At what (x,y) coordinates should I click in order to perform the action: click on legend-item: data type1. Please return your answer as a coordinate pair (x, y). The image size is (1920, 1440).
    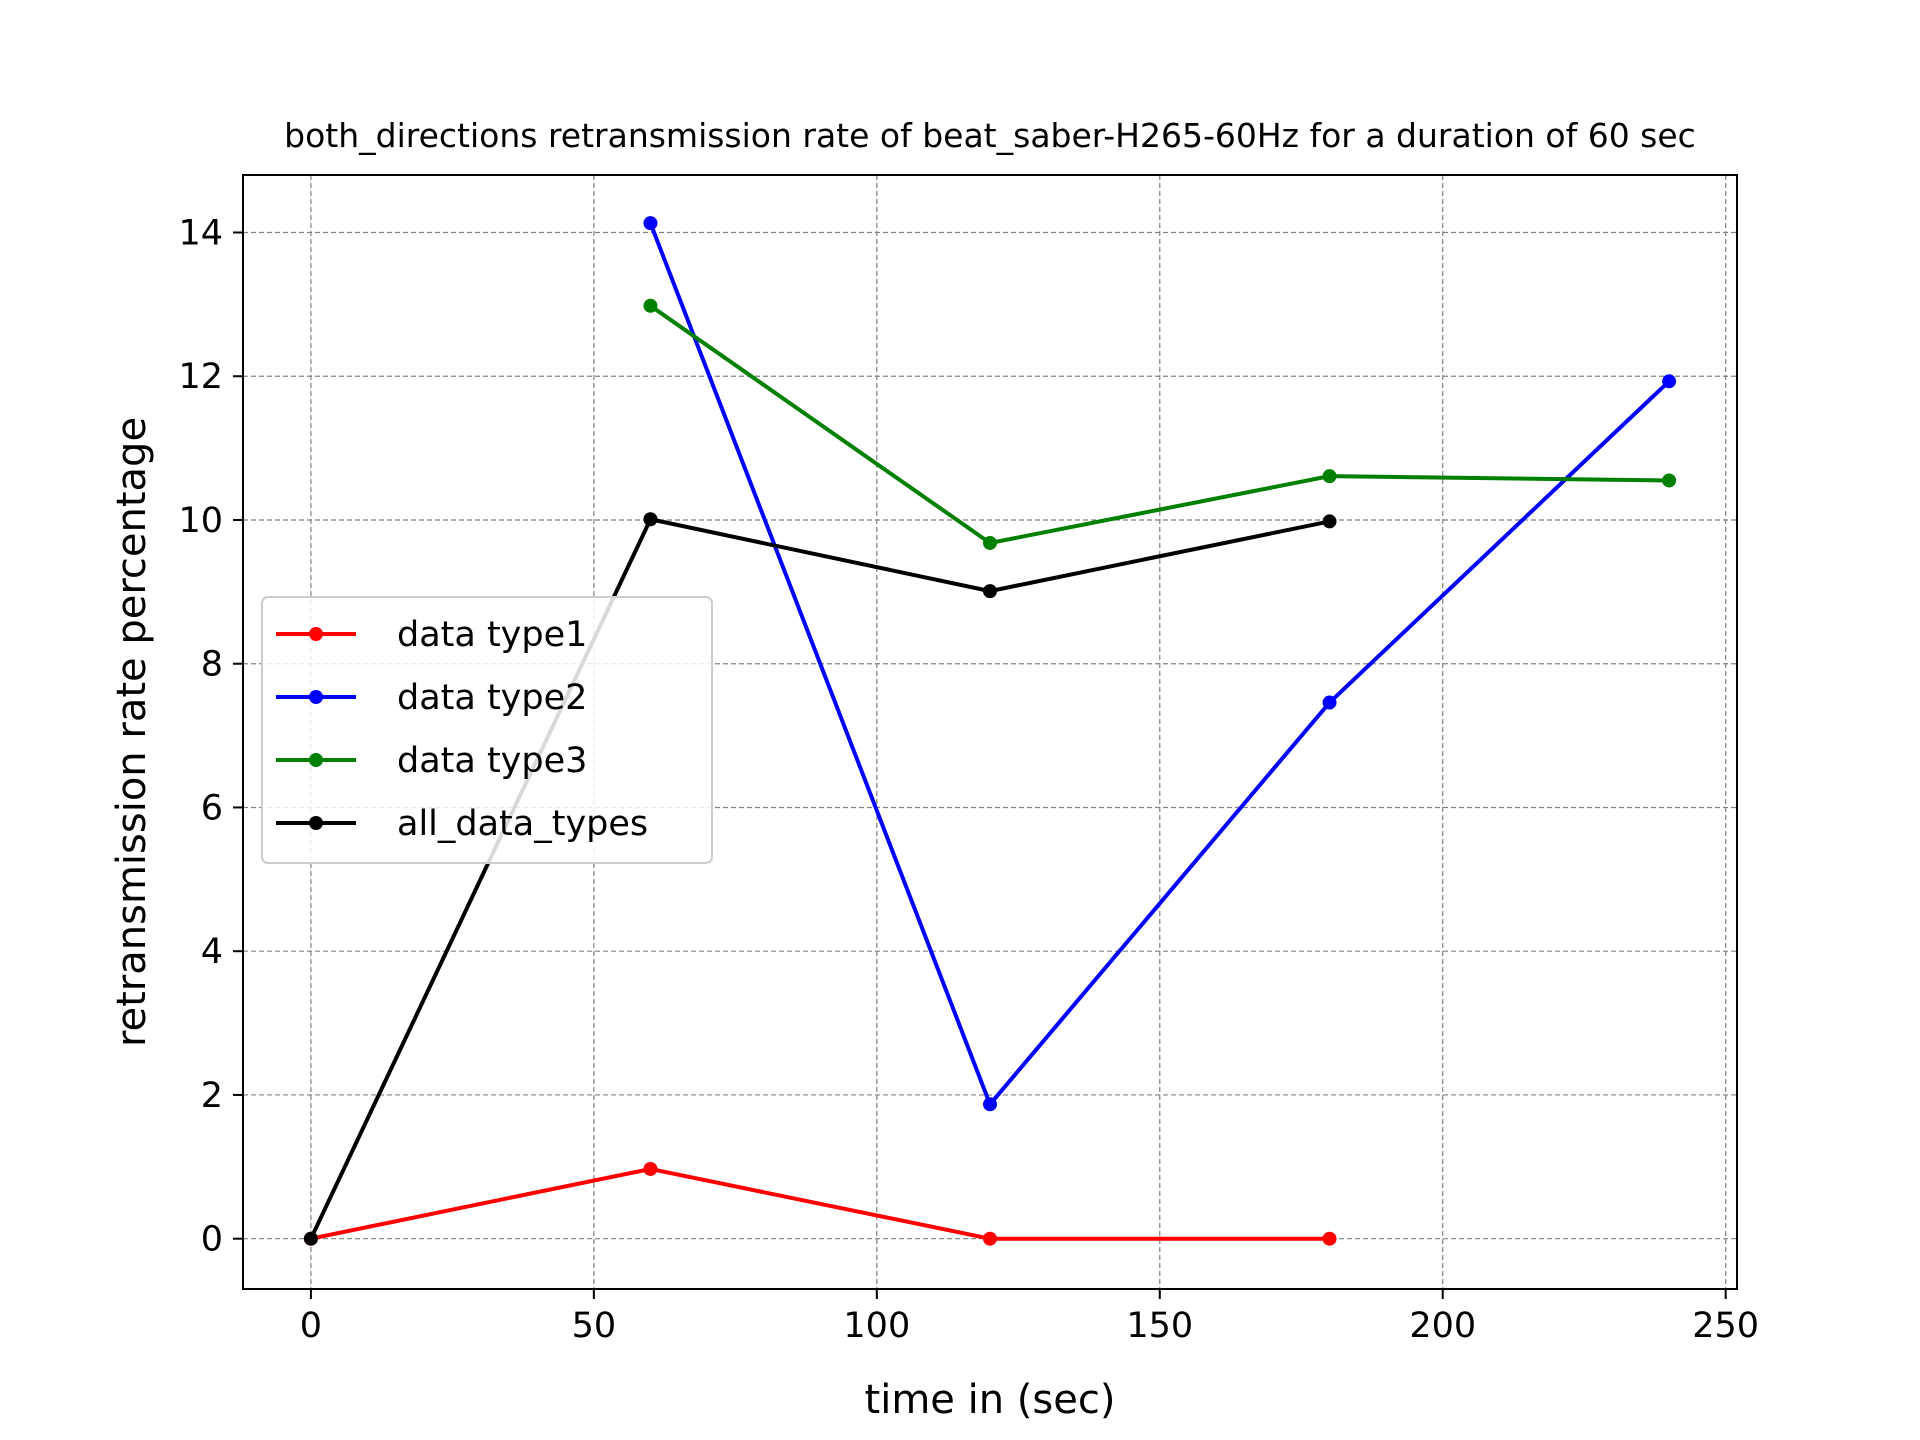
    Looking at the image, I should click on (431, 635).